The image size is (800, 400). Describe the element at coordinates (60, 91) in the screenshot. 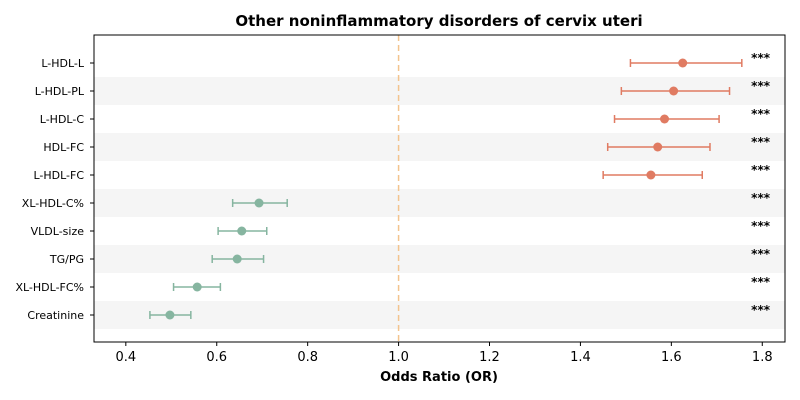

I see `y-tick-label: L-HDL-PL` at that location.